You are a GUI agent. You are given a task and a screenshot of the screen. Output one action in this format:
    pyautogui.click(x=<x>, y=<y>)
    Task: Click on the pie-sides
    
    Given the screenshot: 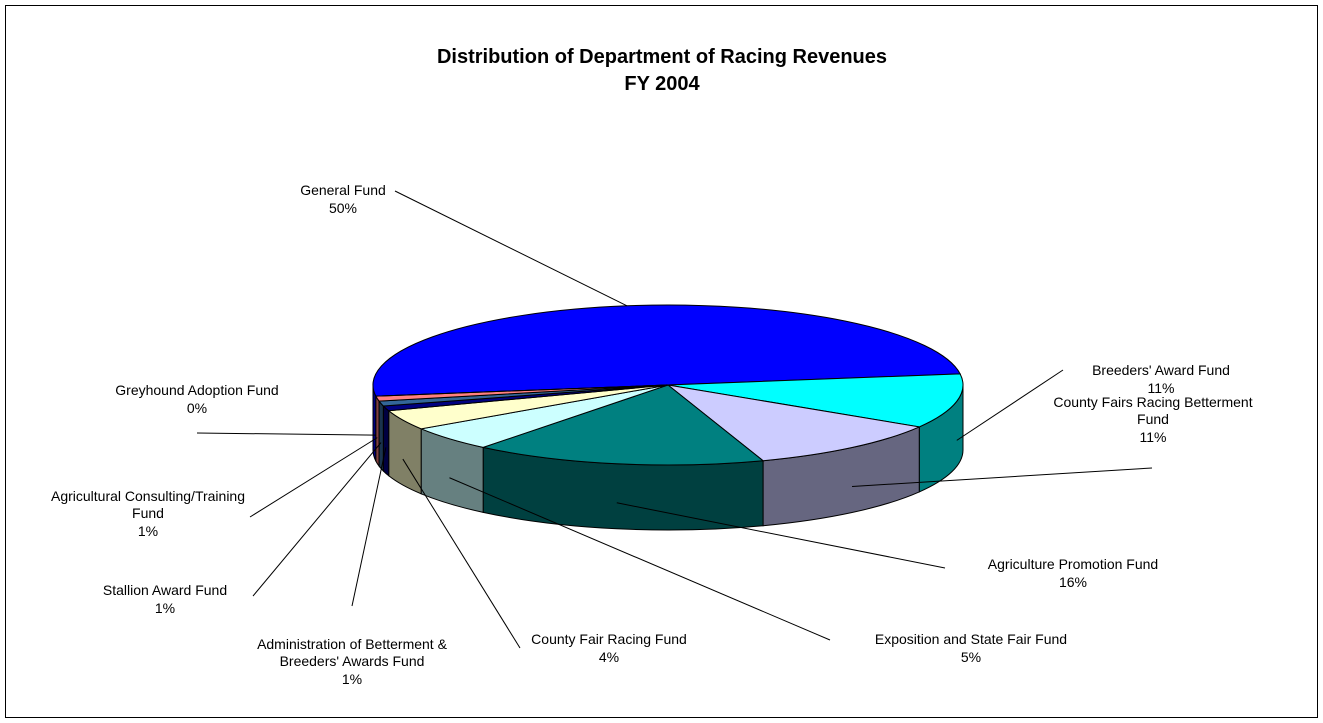 What is the action you would take?
    pyautogui.click(x=668, y=457)
    